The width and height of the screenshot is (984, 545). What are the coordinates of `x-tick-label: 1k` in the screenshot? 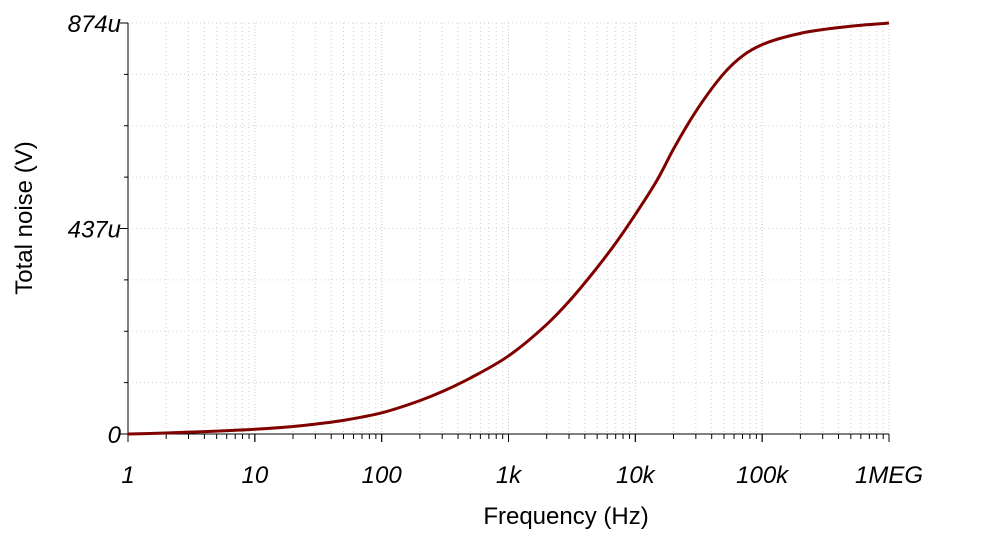 It's located at (509, 475).